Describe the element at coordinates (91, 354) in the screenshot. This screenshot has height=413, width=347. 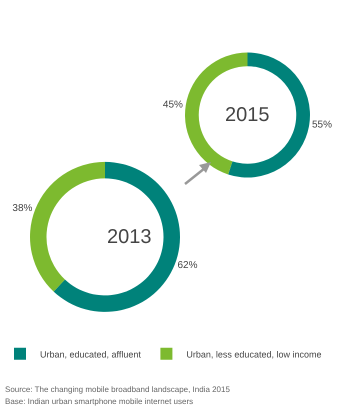
I see `legend-label: Urban, educated, affluent` at that location.